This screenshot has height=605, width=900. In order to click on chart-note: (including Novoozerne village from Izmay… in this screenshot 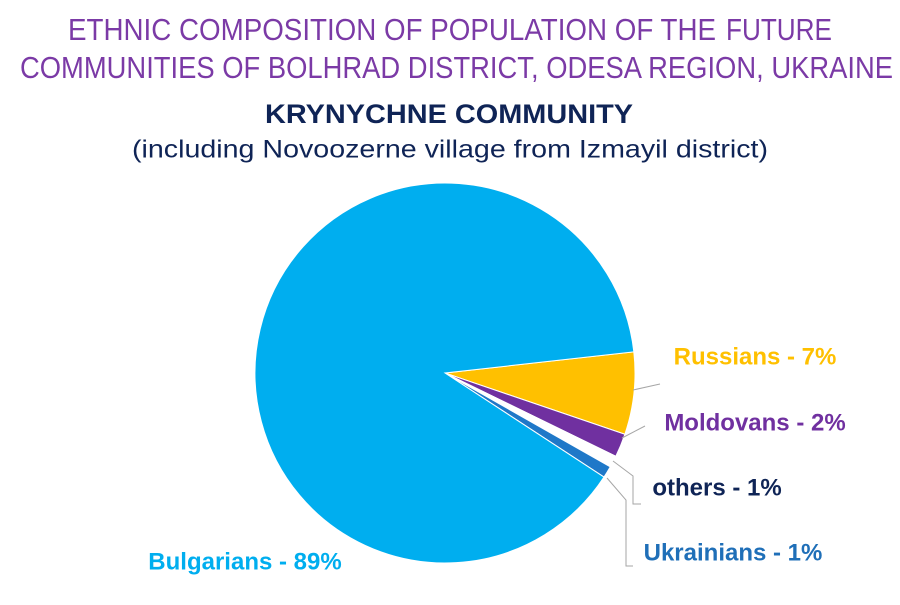, I will do `click(450, 150)`.